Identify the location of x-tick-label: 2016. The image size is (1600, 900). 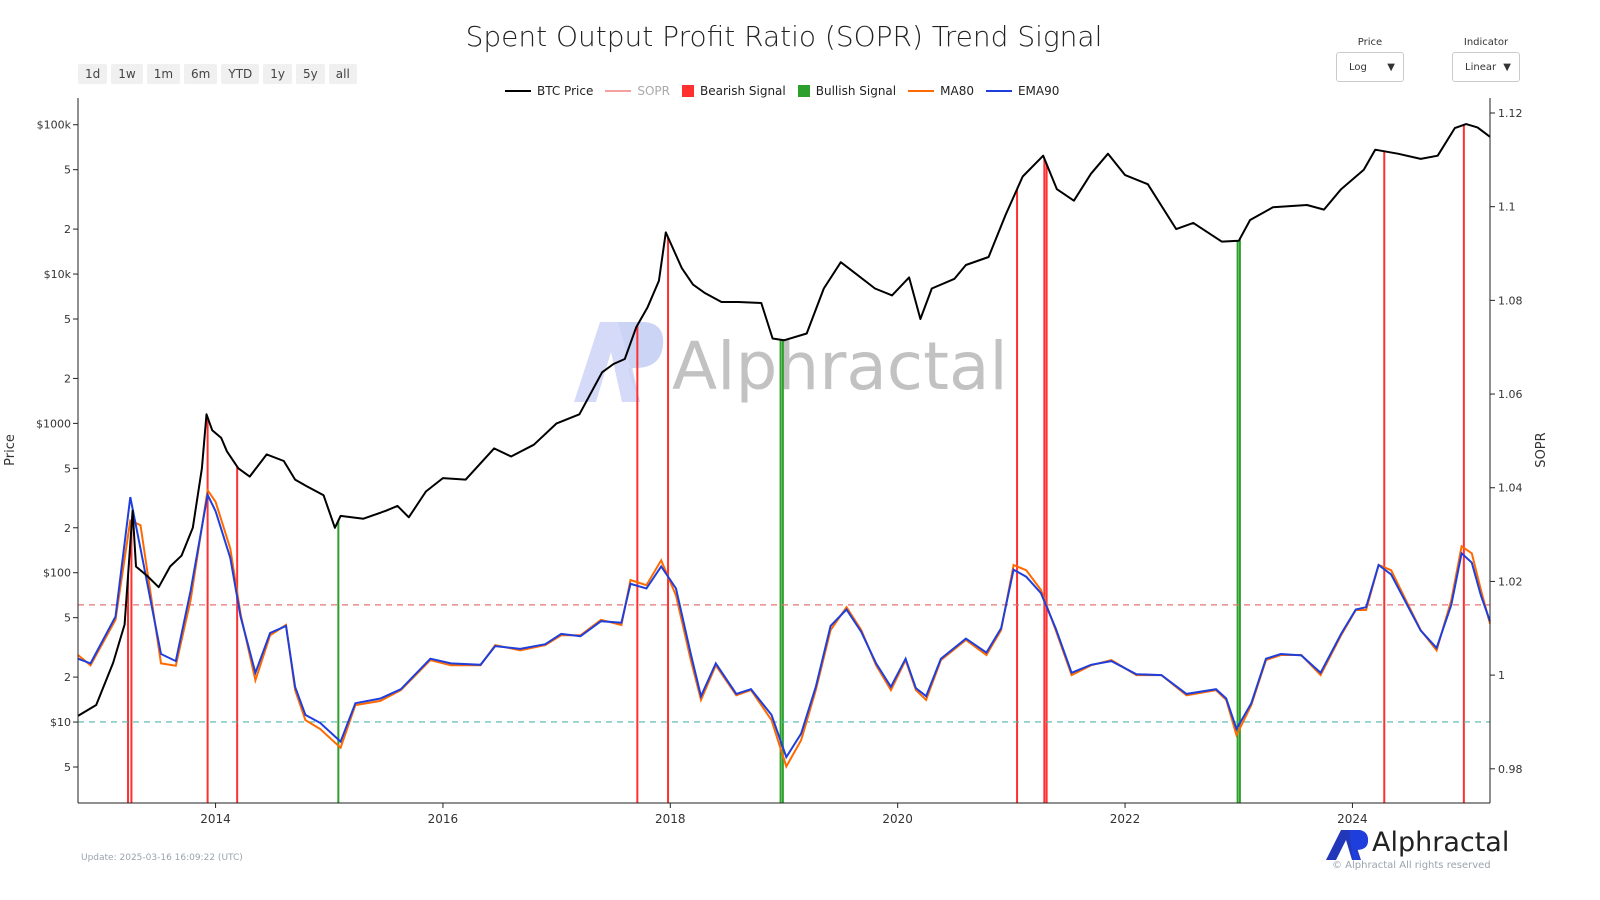
(443, 819).